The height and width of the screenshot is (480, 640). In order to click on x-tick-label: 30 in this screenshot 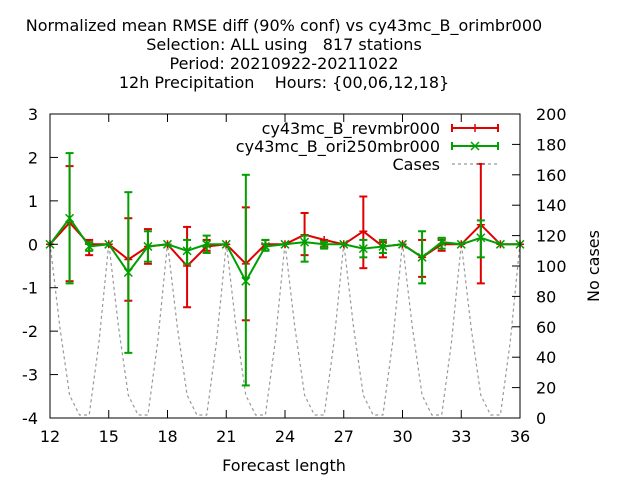, I will do `click(402, 436)`.